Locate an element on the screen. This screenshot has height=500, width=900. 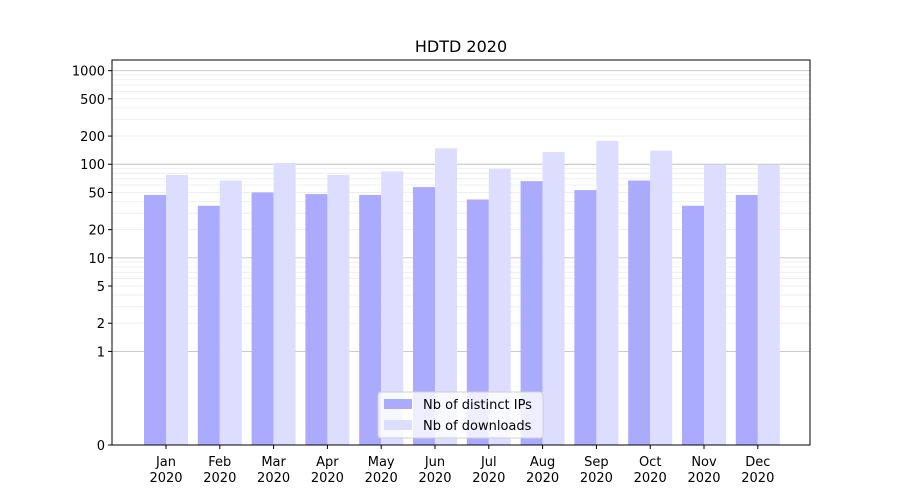
y-tick-label: 2 is located at coordinates (101, 324).